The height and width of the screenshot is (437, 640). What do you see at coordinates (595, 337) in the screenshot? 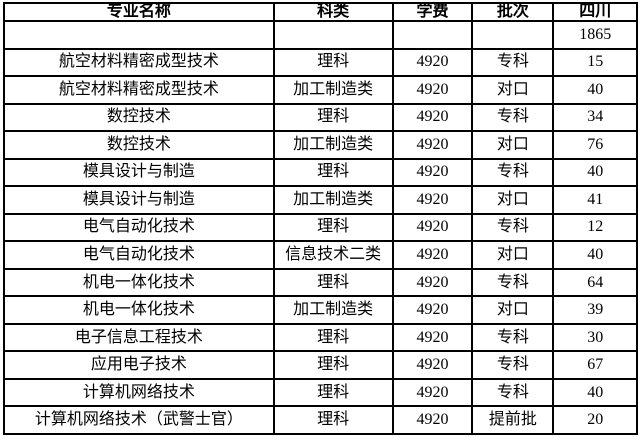
I see `table-cell: 30` at bounding box center [595, 337].